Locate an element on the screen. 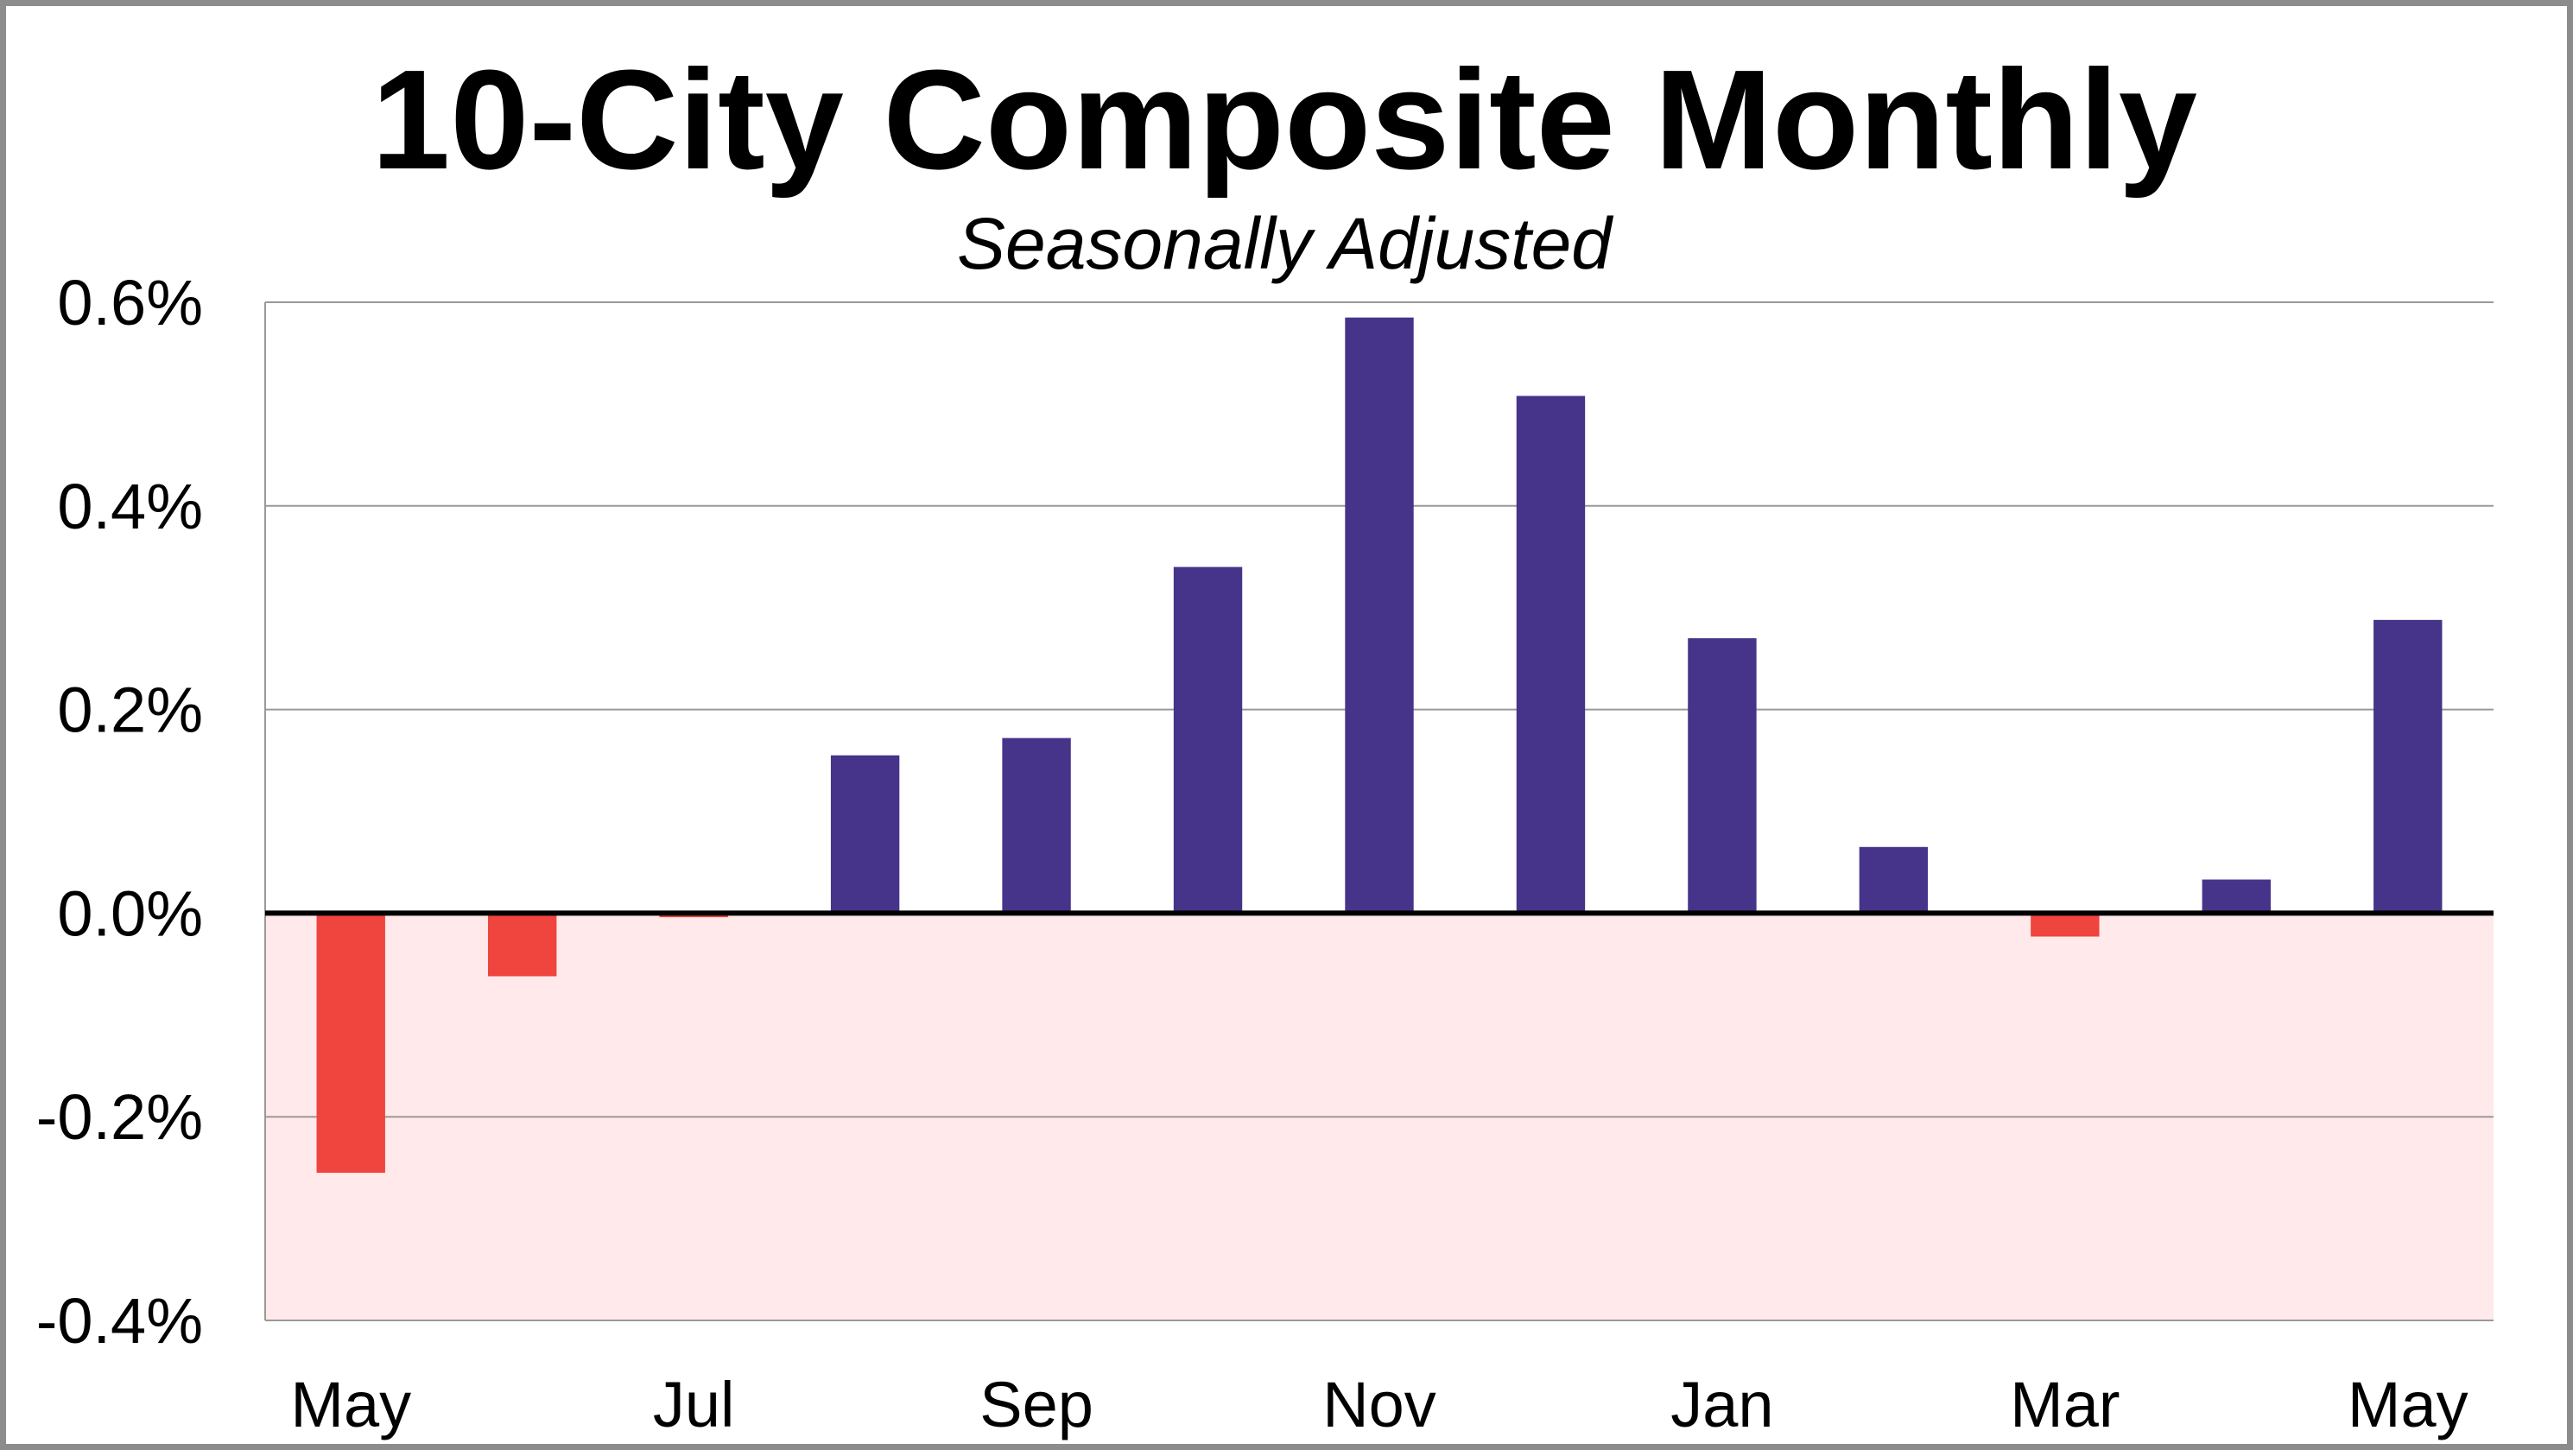 This screenshot has width=2573, height=1456. x-tick-label: Sep is located at coordinates (1036, 1405).